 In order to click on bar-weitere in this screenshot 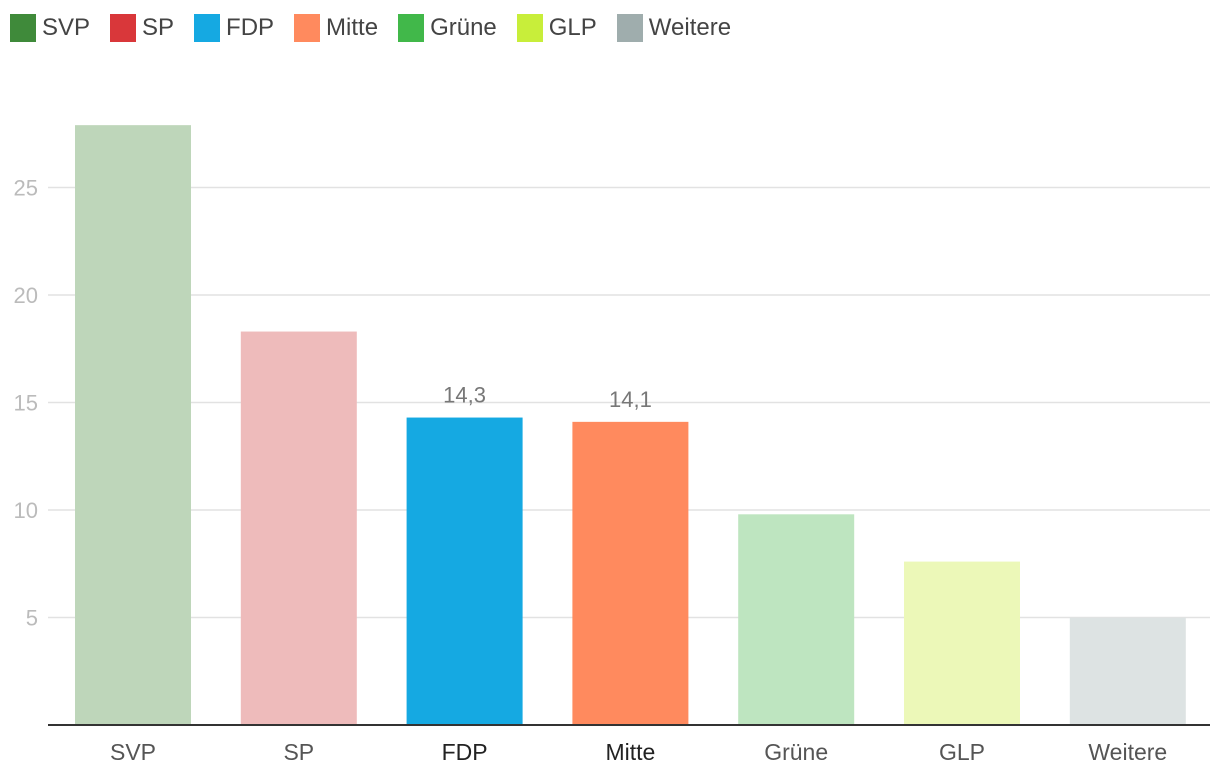, I will do `click(1127, 671)`.